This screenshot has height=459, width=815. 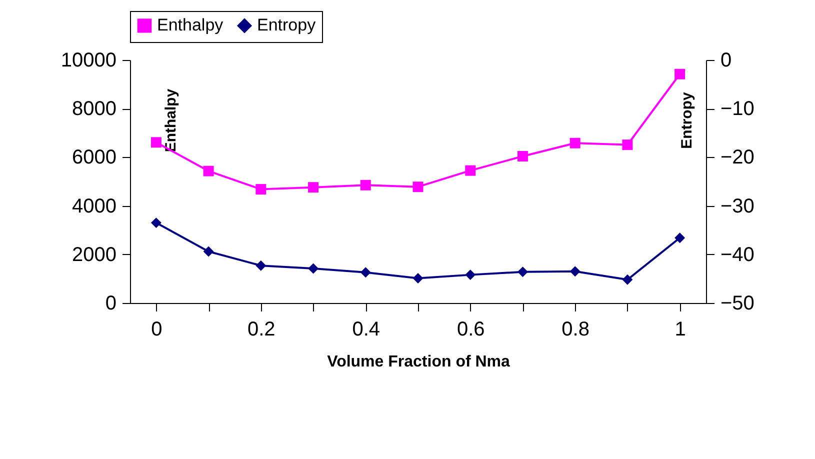 What do you see at coordinates (94, 255) in the screenshot?
I see `y-tick-label: 2000` at bounding box center [94, 255].